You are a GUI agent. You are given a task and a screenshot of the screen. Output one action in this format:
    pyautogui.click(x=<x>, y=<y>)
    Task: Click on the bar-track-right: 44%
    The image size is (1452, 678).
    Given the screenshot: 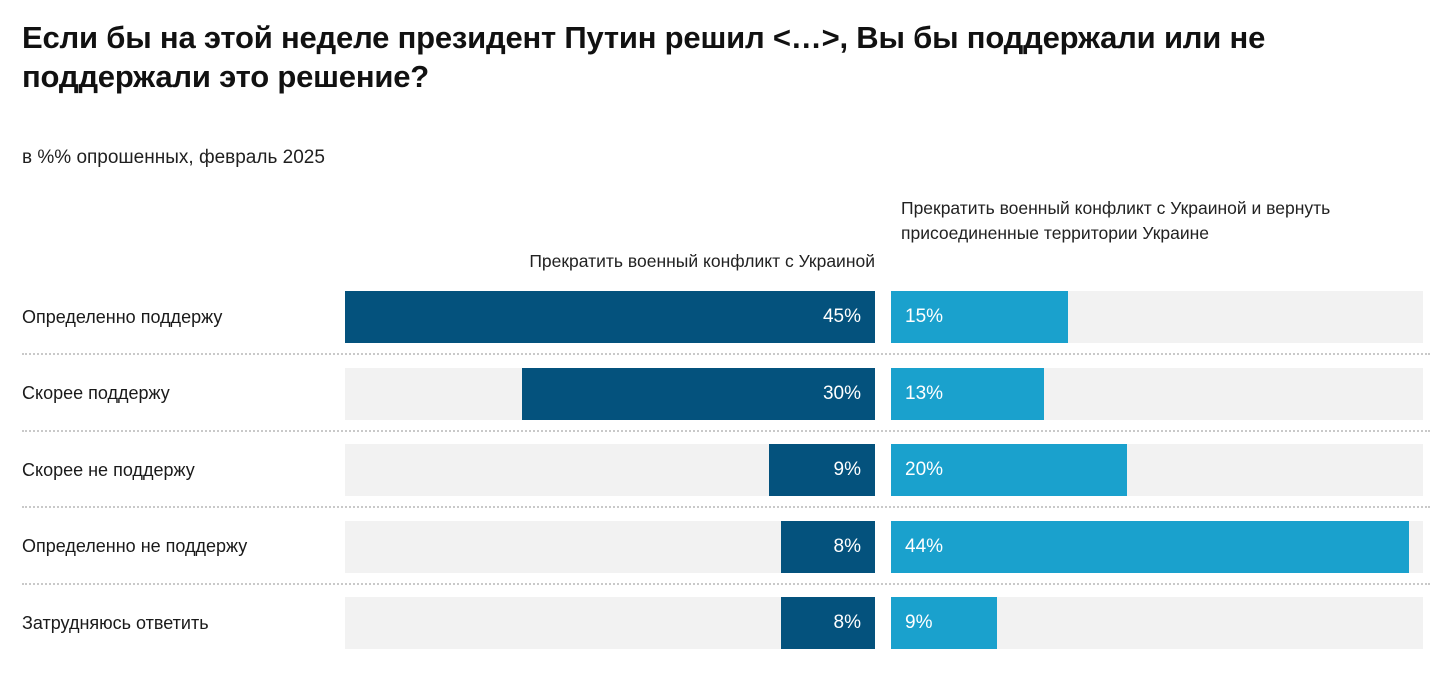 What is the action you would take?
    pyautogui.click(x=1157, y=546)
    